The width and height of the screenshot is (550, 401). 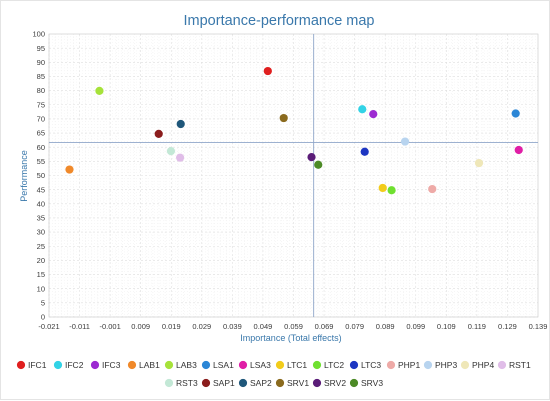 I want to click on legend-label: LAB1, so click(x=149, y=365).